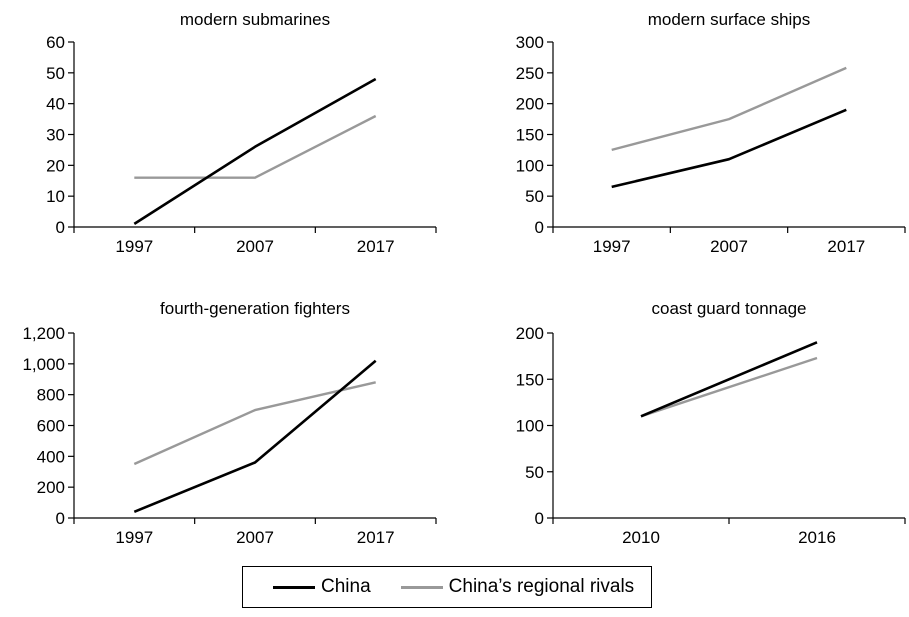 The image size is (909, 617). Describe the element at coordinates (51, 456) in the screenshot. I see `y-tick-label: 400` at that location.